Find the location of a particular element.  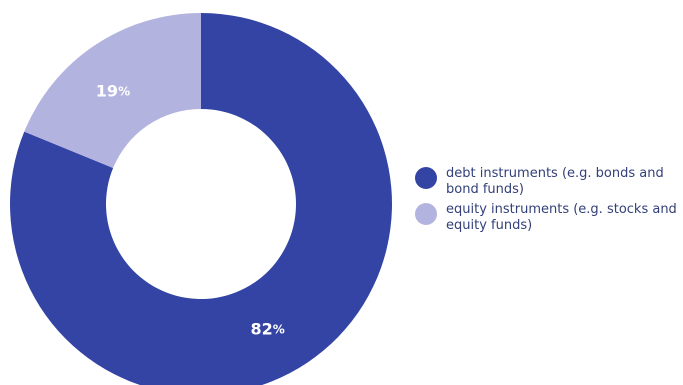

slice-label-equity-unit: % is located at coordinates (124, 91).